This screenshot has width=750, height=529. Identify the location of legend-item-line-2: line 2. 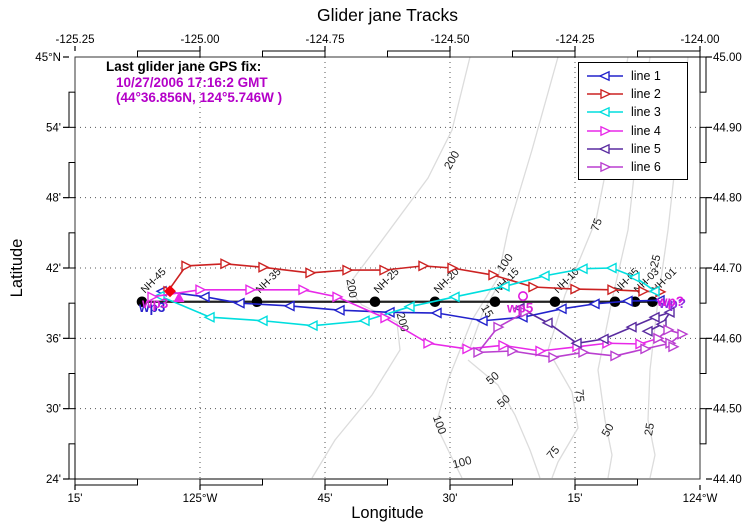
(636, 94).